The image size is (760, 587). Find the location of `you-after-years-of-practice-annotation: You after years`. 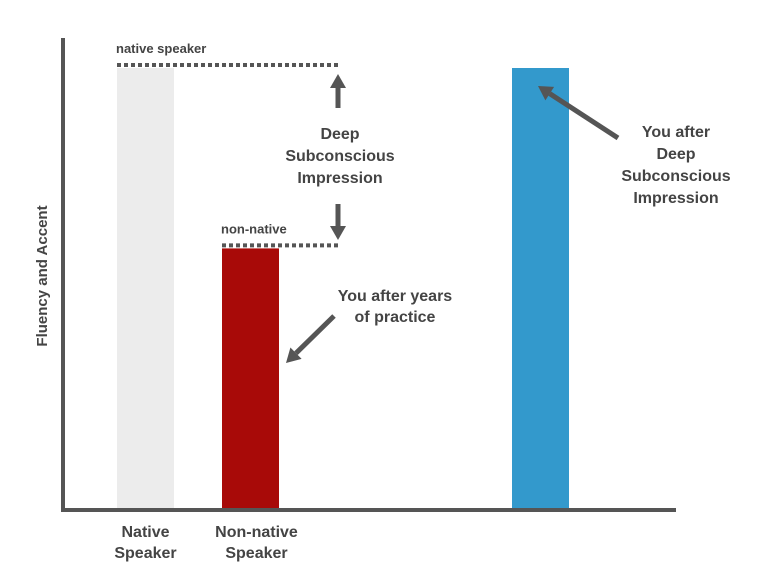

you-after-years-of-practice-annotation: You after years is located at coordinates (395, 296).